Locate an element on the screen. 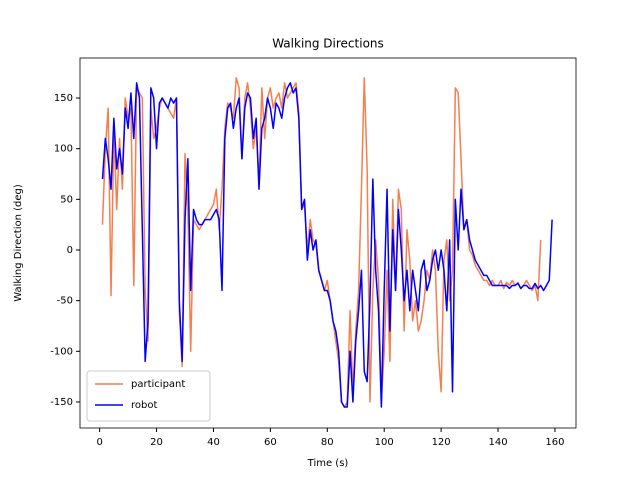  y-tick-label: 150 is located at coordinates (63, 98).